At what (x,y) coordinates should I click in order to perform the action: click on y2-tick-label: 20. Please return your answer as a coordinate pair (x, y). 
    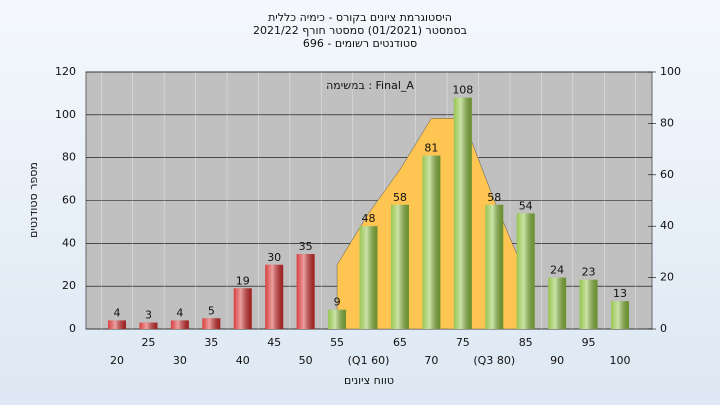
    Looking at the image, I should click on (667, 277).